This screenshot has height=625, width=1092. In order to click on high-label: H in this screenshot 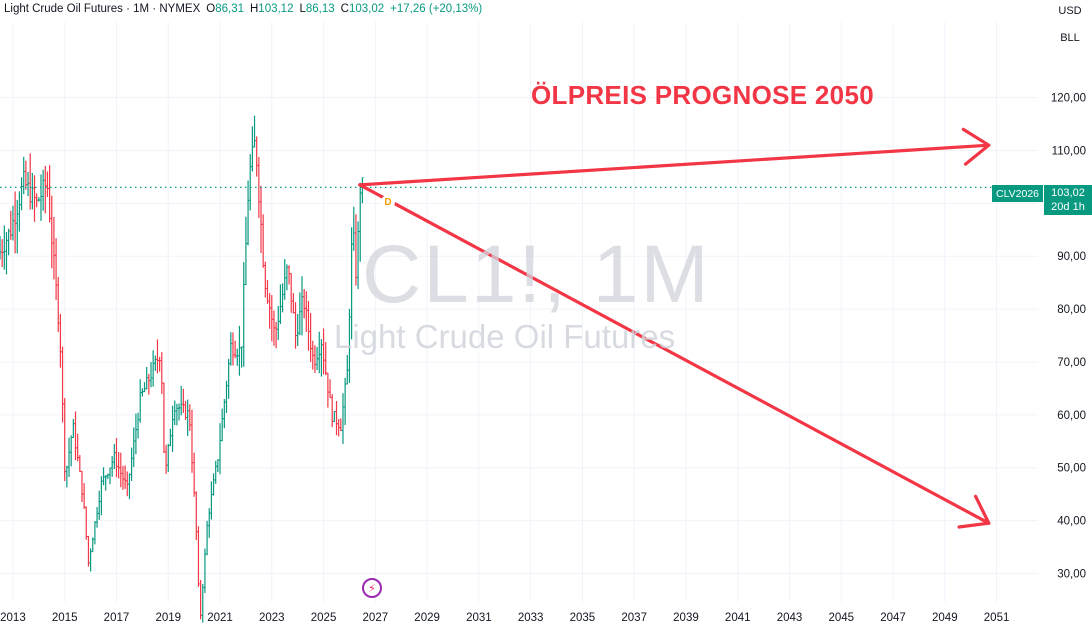, I will do `click(254, 9)`.